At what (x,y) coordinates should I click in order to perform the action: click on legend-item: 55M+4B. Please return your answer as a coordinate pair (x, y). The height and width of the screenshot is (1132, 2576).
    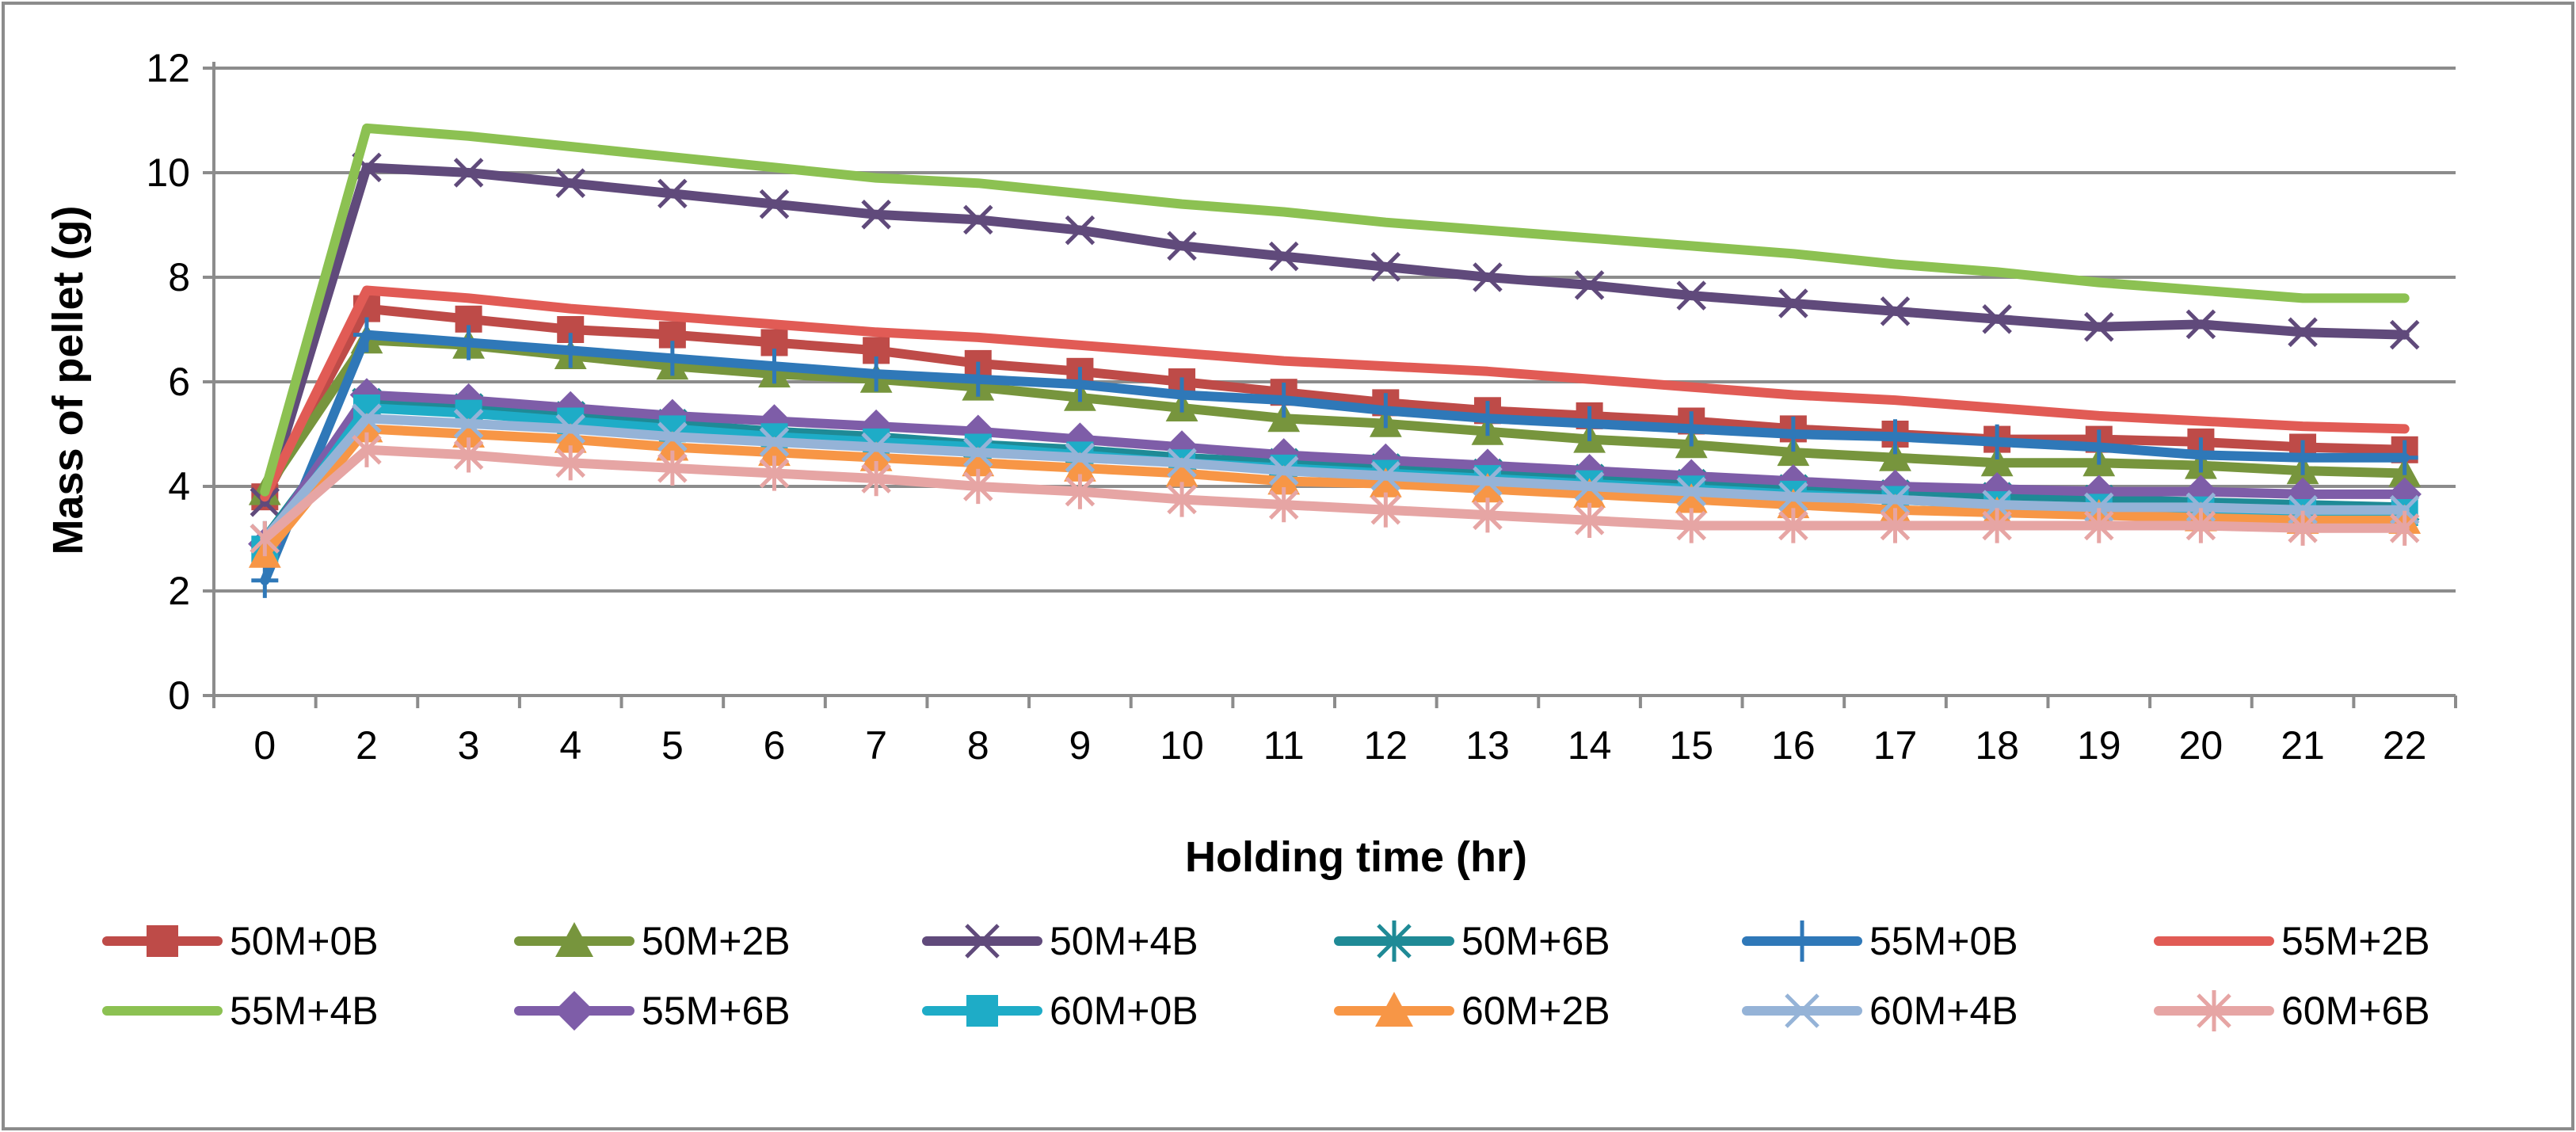
    Looking at the image, I should click on (241, 1011).